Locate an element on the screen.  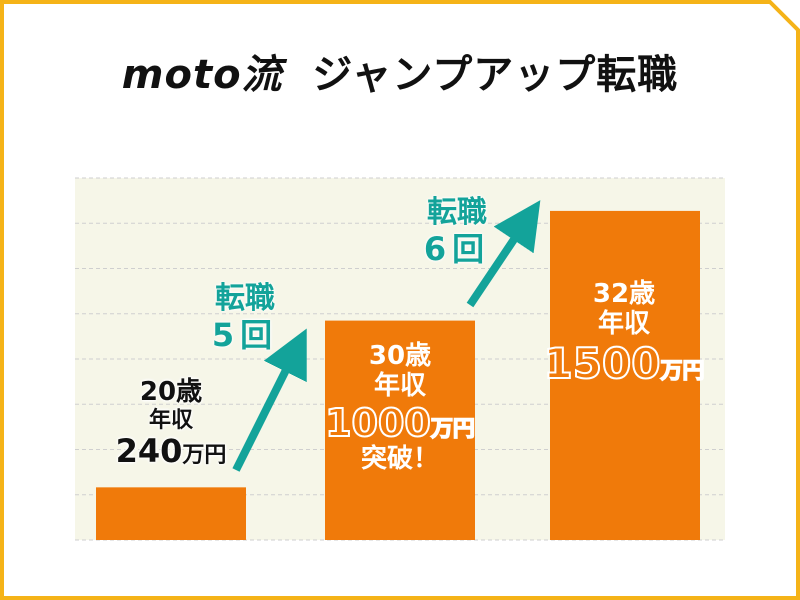
bar-label-32: 32歳 年収 1500万円 is located at coordinates (624, 333).